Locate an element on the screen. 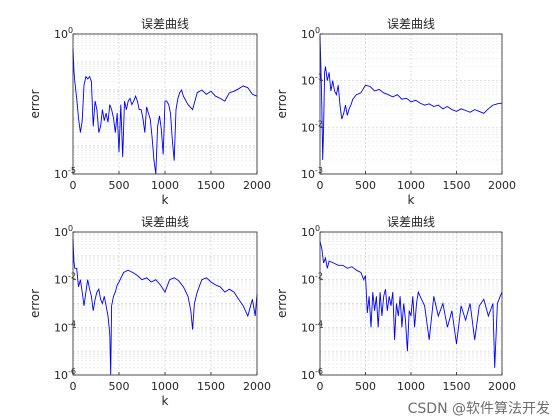 The image size is (560, 420). y-tick-label: 10⁻¹ is located at coordinates (312, 80).